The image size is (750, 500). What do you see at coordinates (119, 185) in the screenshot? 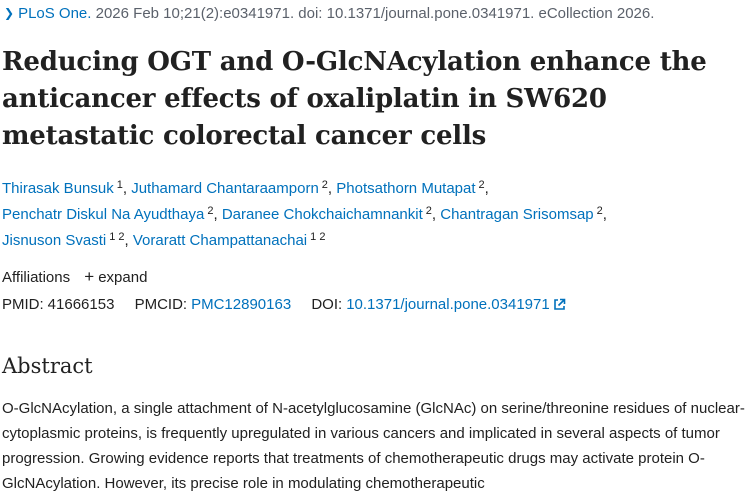
I see `author-affiliation-ref: 1` at bounding box center [119, 185].